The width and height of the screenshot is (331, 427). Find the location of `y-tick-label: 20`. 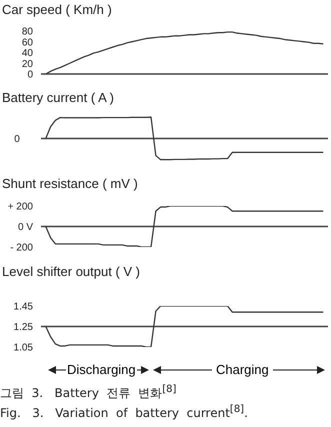

y-tick-label: 20 is located at coordinates (28, 64).